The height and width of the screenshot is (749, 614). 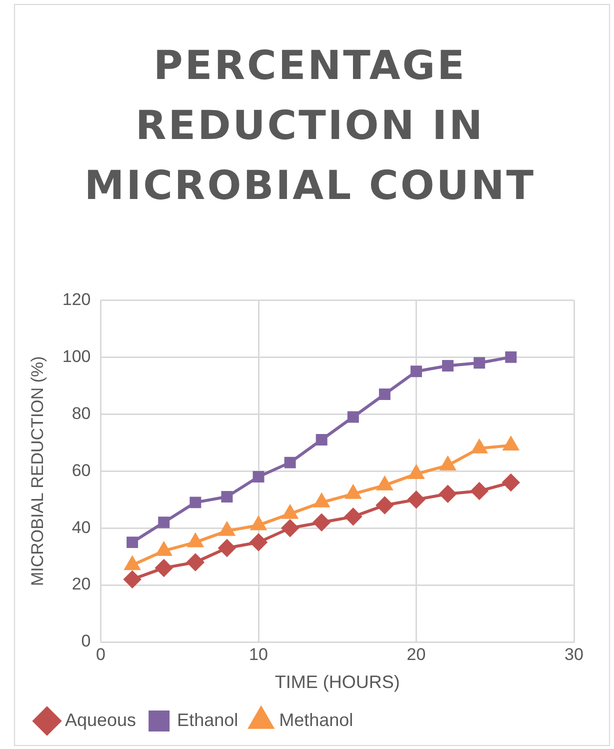 I want to click on y-tick-label: 120, so click(x=76, y=299).